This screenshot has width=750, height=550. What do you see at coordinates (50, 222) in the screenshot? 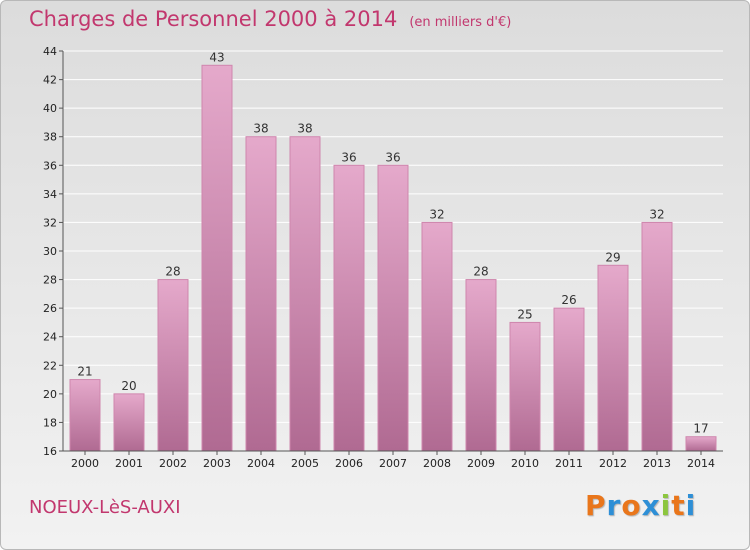
I see `y-tick-label: 32` at bounding box center [50, 222].